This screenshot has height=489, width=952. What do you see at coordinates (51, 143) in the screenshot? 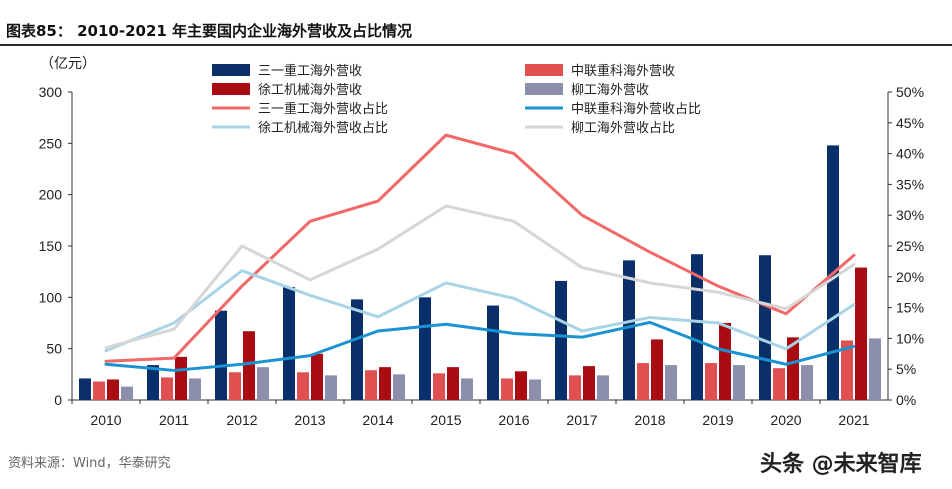
I see `y-tick-label: 250` at bounding box center [51, 143].